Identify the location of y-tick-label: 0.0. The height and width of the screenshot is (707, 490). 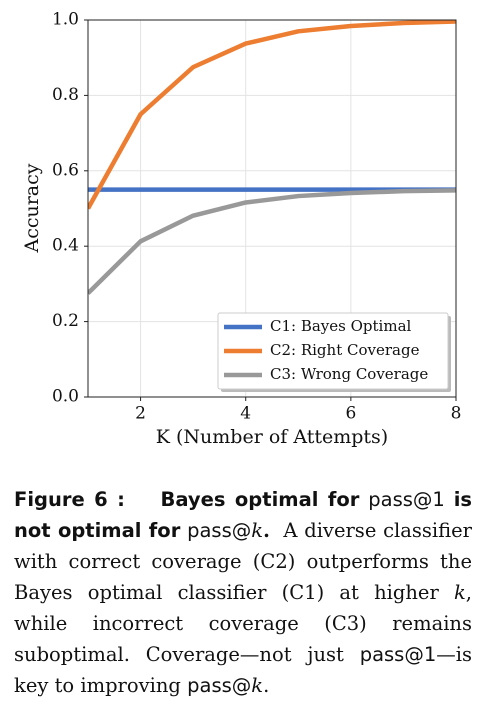
(65, 397).